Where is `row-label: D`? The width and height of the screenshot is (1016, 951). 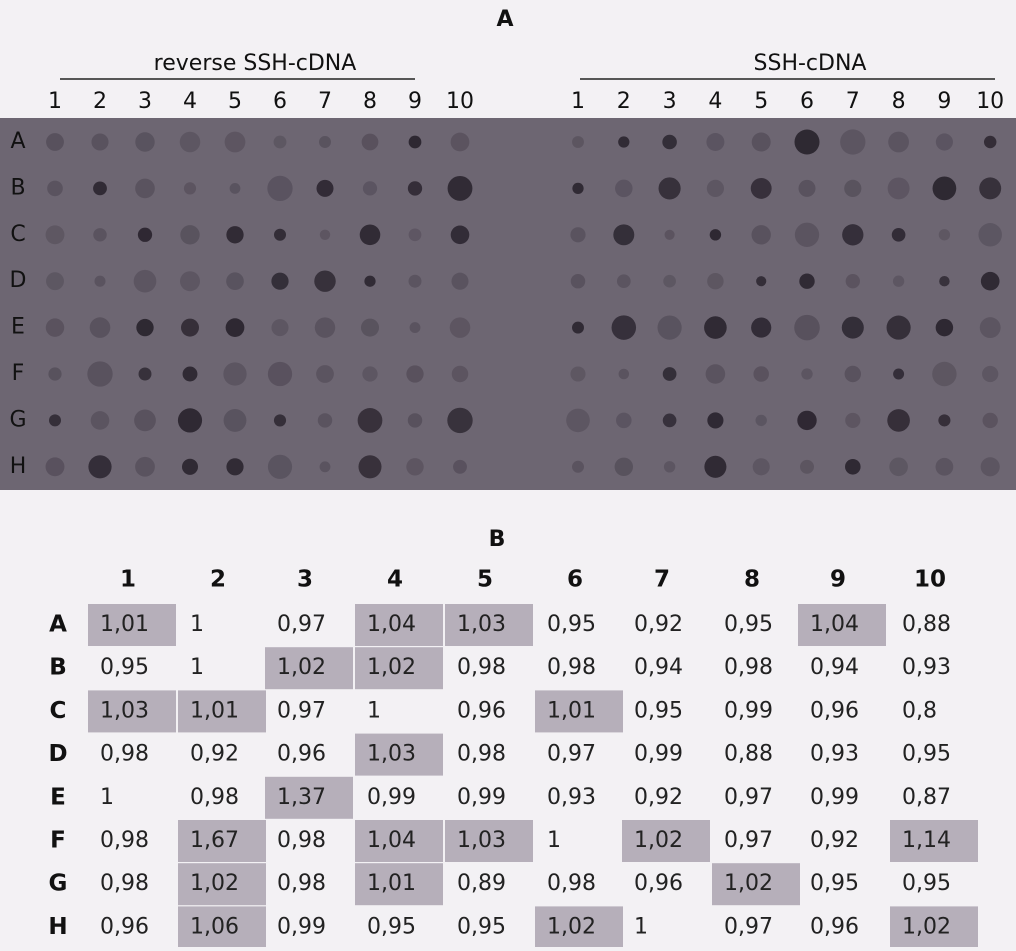 row-label: D is located at coordinates (57, 754).